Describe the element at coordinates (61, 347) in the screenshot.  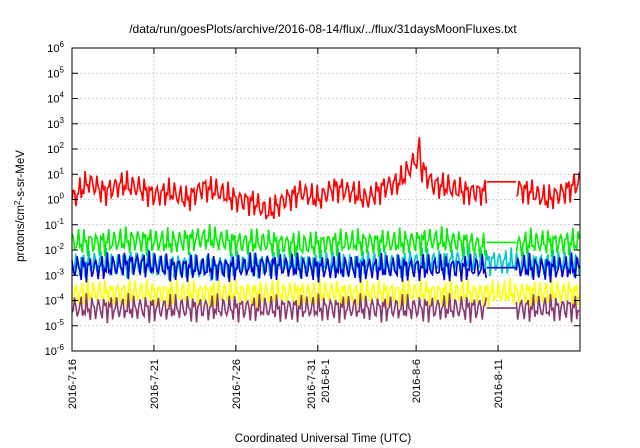
I see `y-tick-exponent: -6` at that location.